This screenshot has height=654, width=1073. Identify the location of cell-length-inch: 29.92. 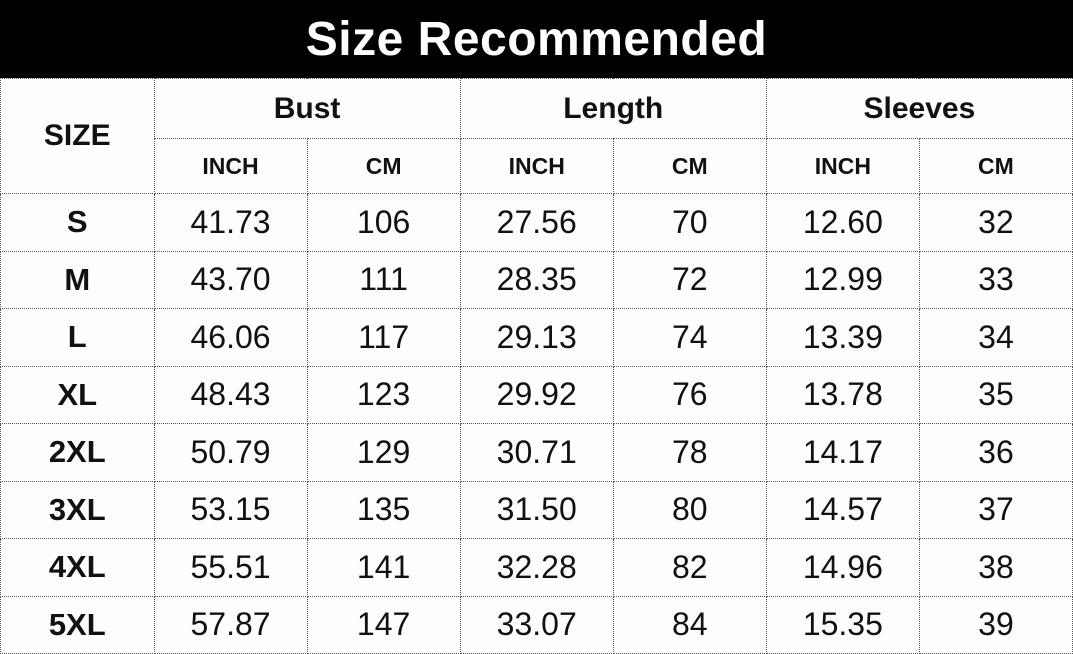
(536, 394).